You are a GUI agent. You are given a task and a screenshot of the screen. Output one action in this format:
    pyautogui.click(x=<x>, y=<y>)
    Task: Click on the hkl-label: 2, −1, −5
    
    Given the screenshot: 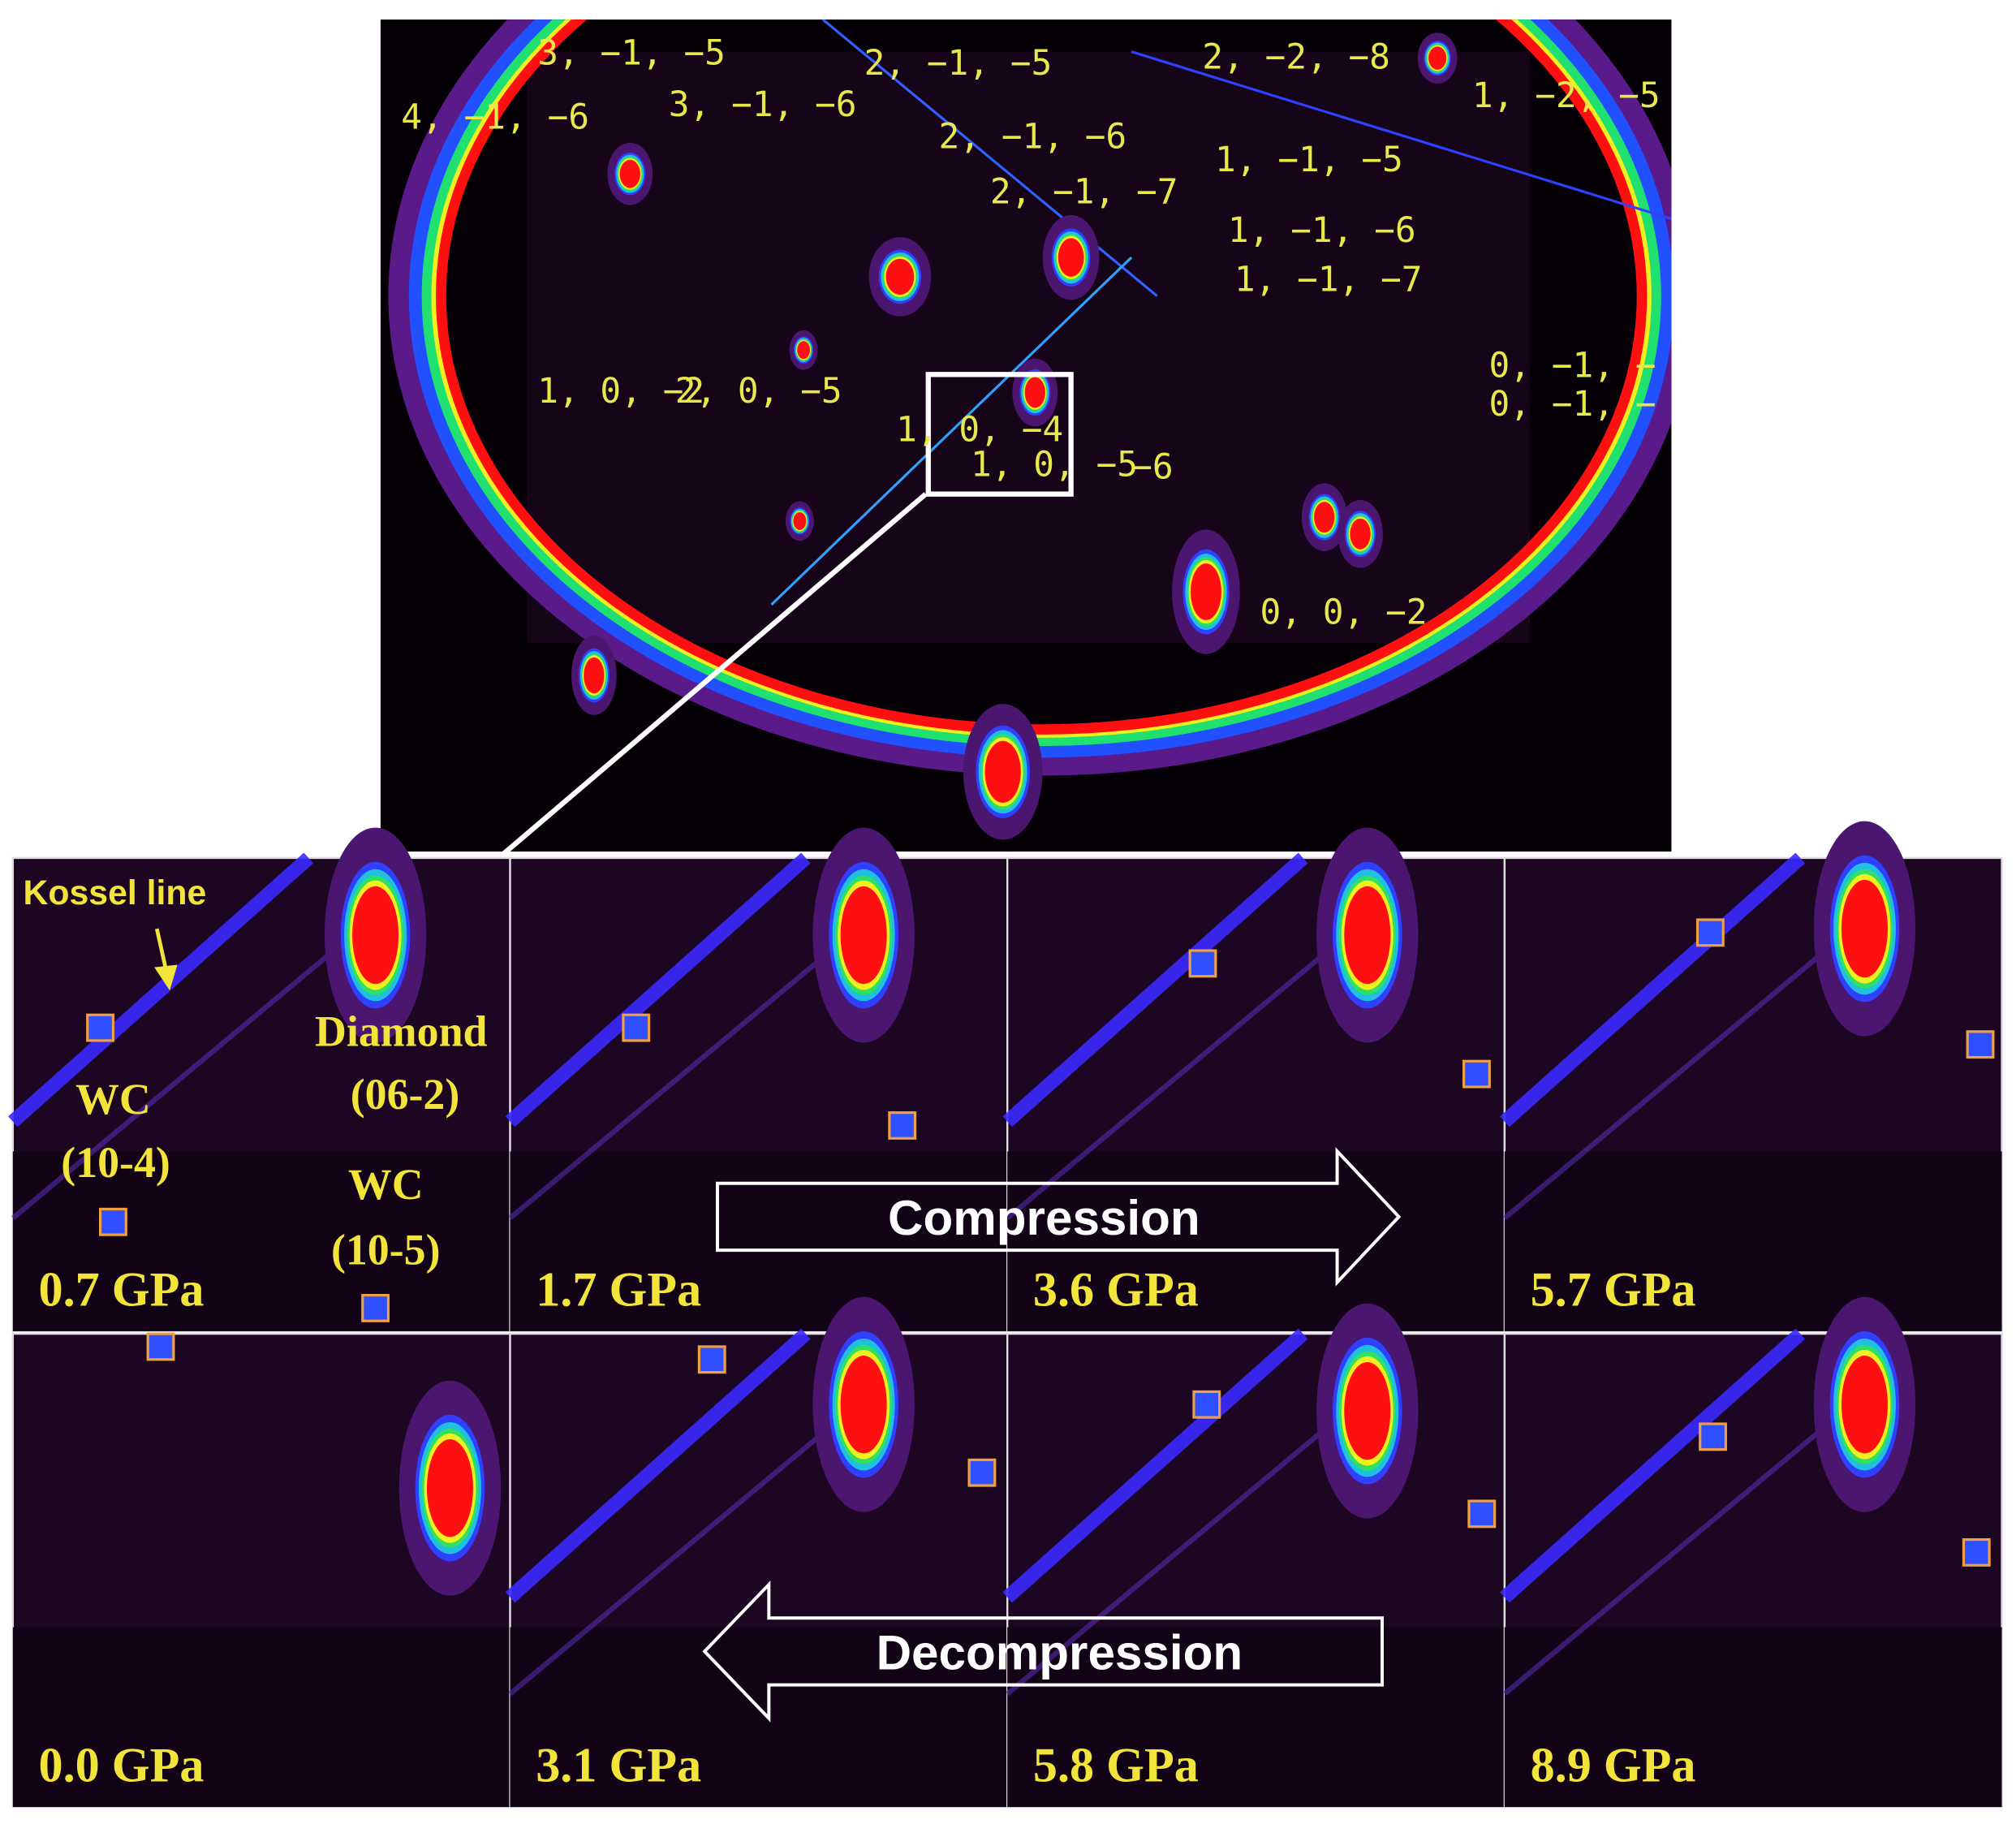 What is the action you would take?
    pyautogui.click(x=959, y=63)
    